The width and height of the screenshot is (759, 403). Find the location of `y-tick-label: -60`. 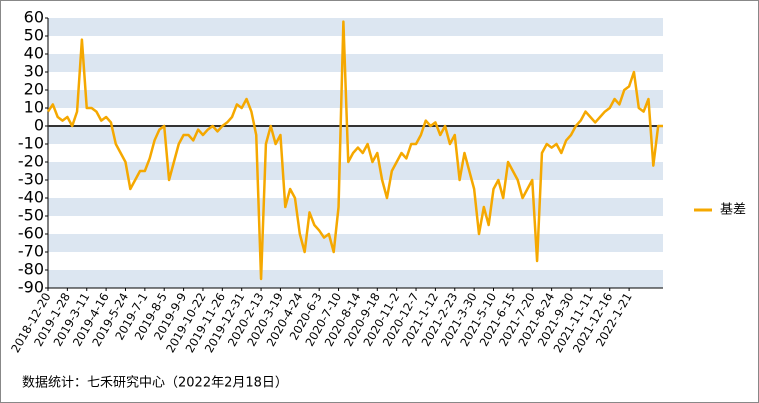

y-tick-label: -60 is located at coordinates (31, 233).